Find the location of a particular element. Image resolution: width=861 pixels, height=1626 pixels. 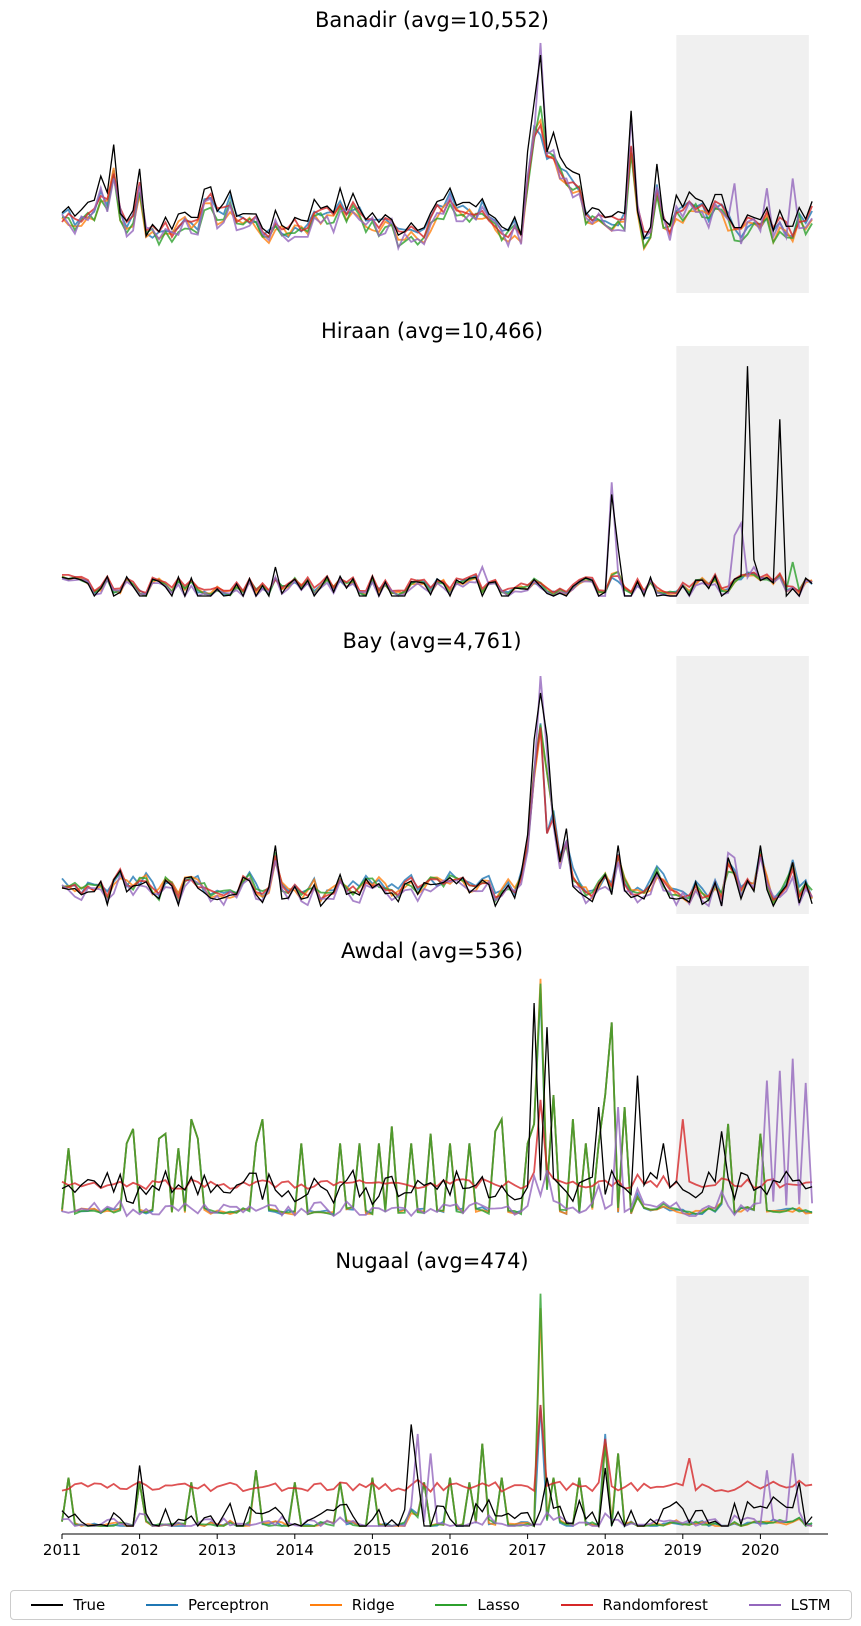

panel-title: Hiraan (avg=10,466) is located at coordinates (432, 331).